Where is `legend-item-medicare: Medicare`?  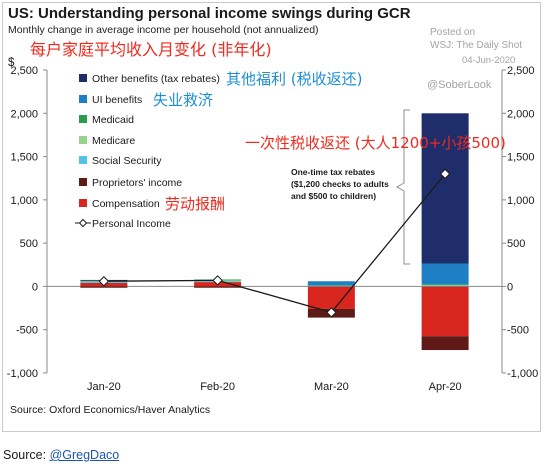 legend-item-medicare: Medicare is located at coordinates (107, 141).